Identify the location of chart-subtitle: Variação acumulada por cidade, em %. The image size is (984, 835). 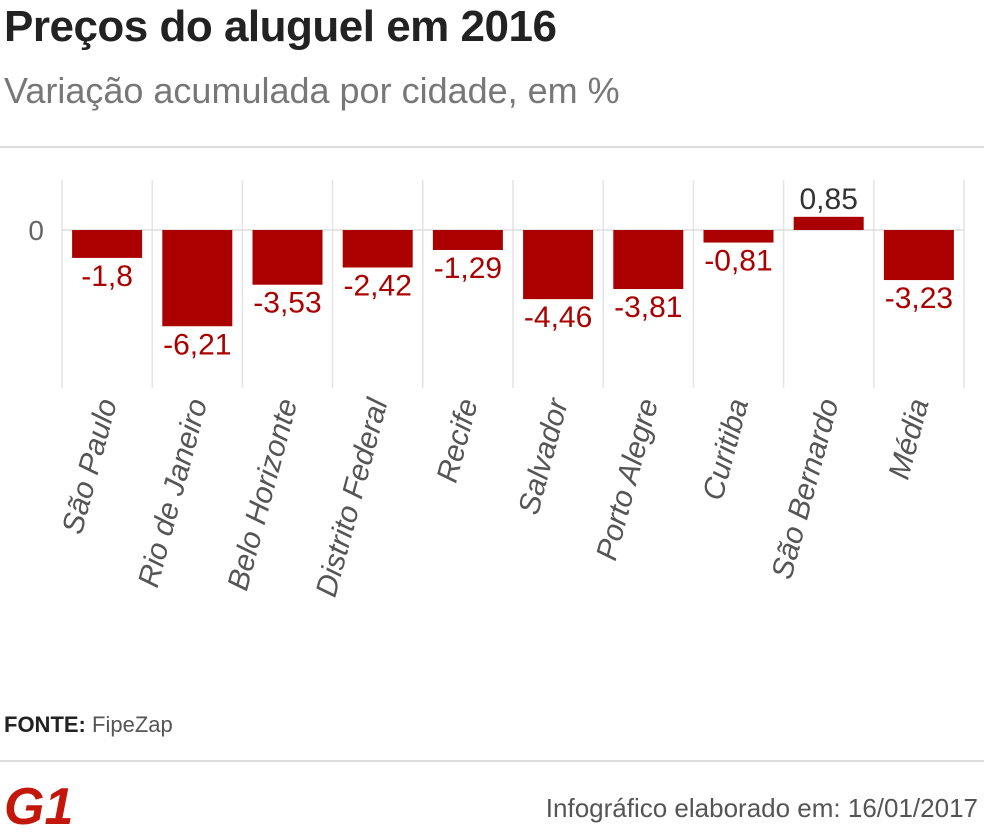
(312, 90).